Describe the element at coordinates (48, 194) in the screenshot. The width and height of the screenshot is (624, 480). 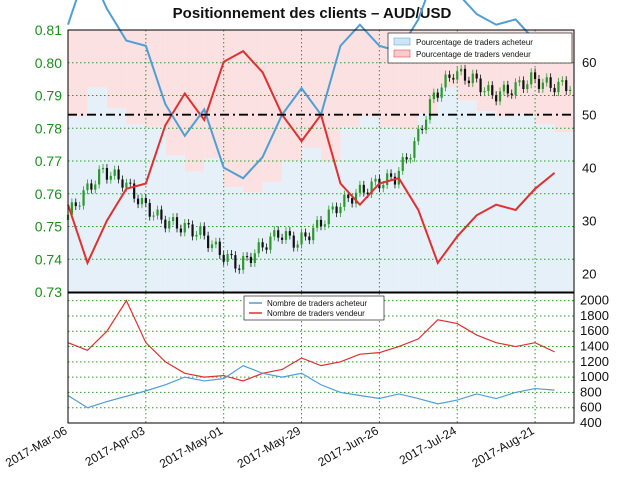
I see `left-tick-label: 0.76` at that location.